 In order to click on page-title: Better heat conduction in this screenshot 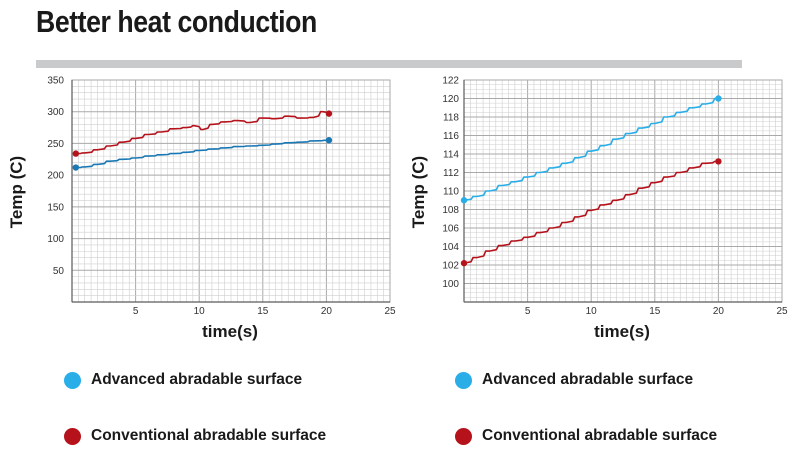, I will do `click(176, 21)`.